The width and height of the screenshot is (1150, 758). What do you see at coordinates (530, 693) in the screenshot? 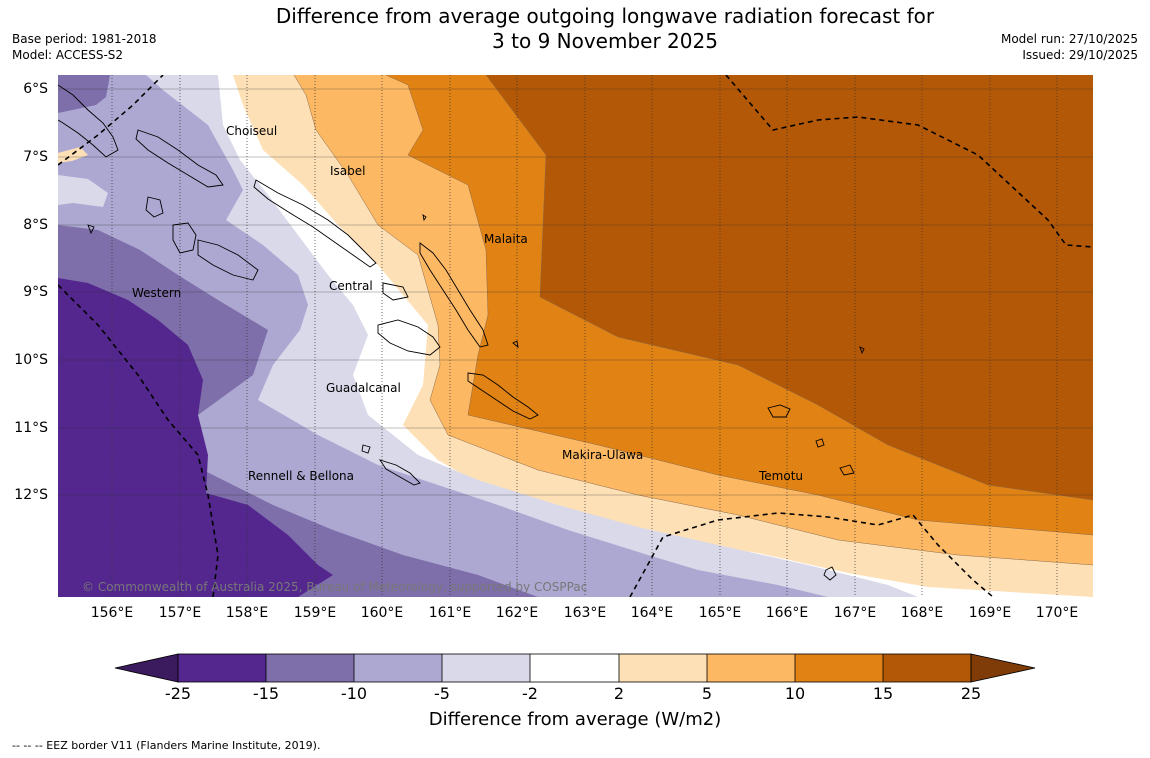
I see `colorbar-tick: -2` at bounding box center [530, 693].